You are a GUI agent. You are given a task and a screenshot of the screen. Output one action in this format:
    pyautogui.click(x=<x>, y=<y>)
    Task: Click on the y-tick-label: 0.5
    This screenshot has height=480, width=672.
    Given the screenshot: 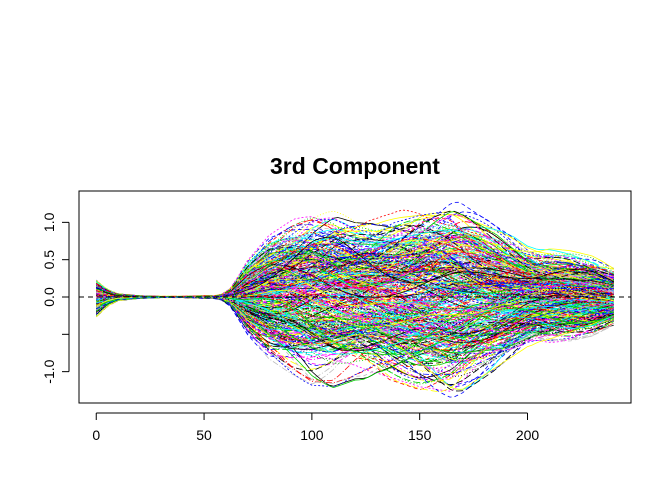 What is the action you would take?
    pyautogui.click(x=49, y=260)
    